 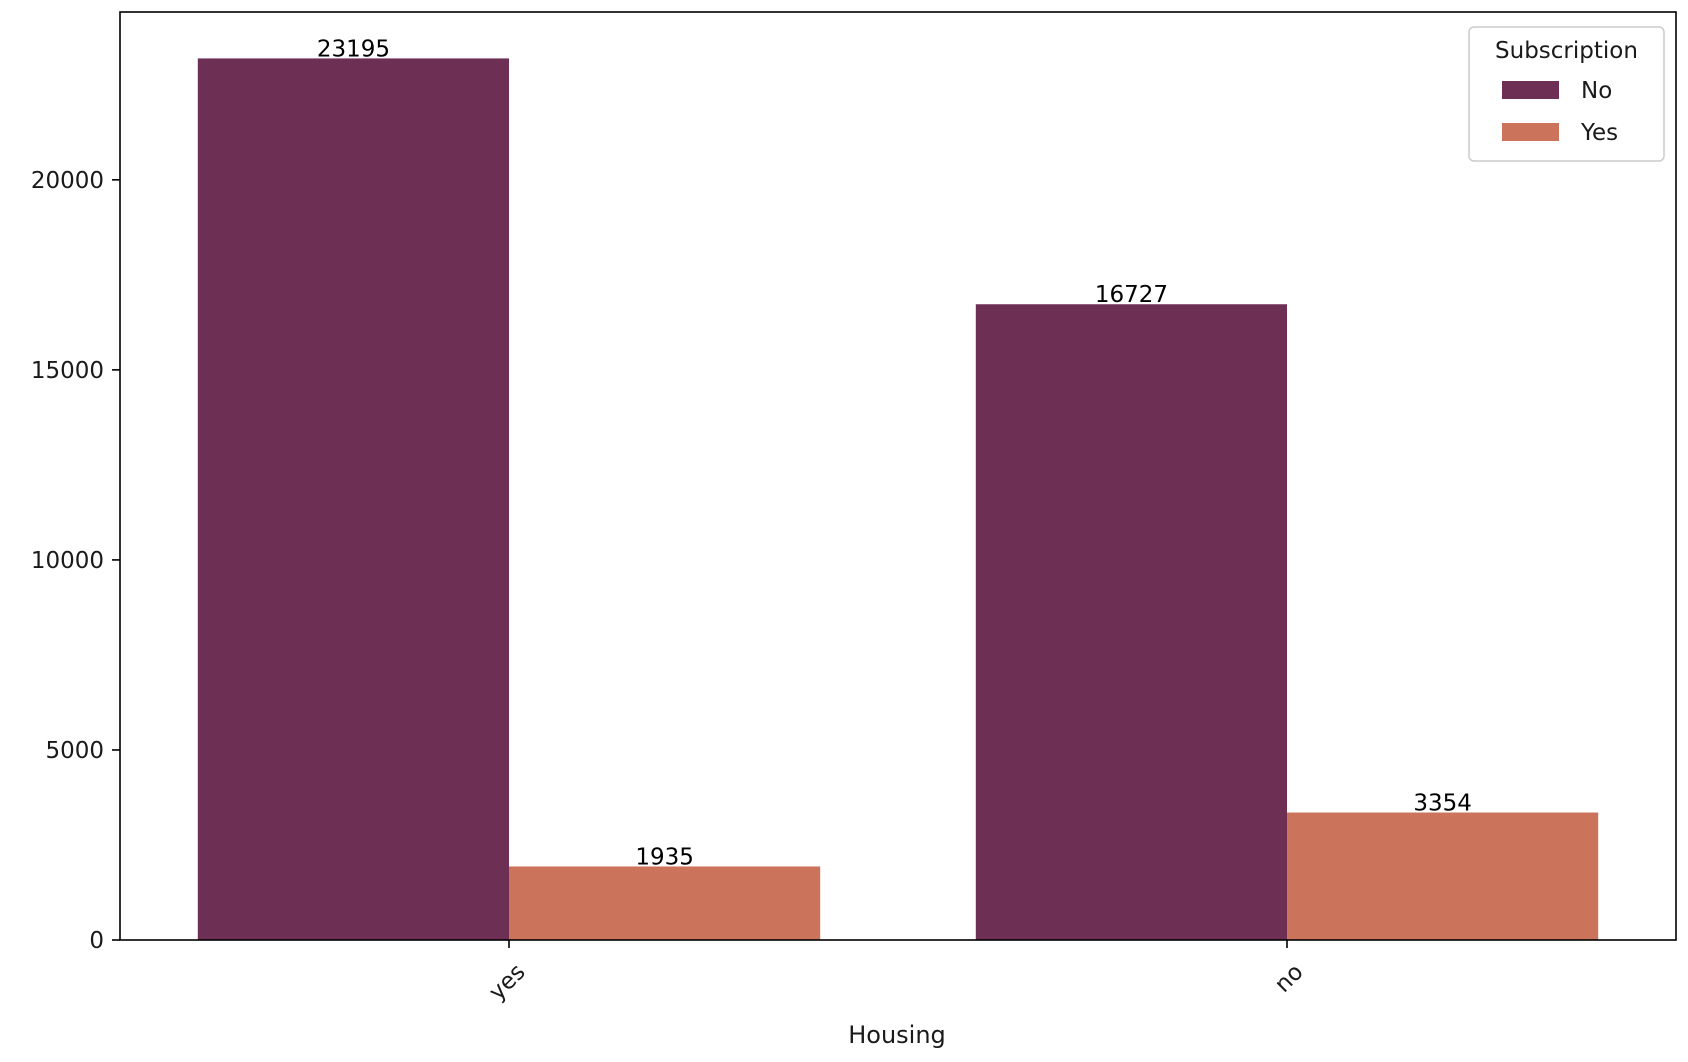 I want to click on legend-swatch-no, so click(x=1530, y=90).